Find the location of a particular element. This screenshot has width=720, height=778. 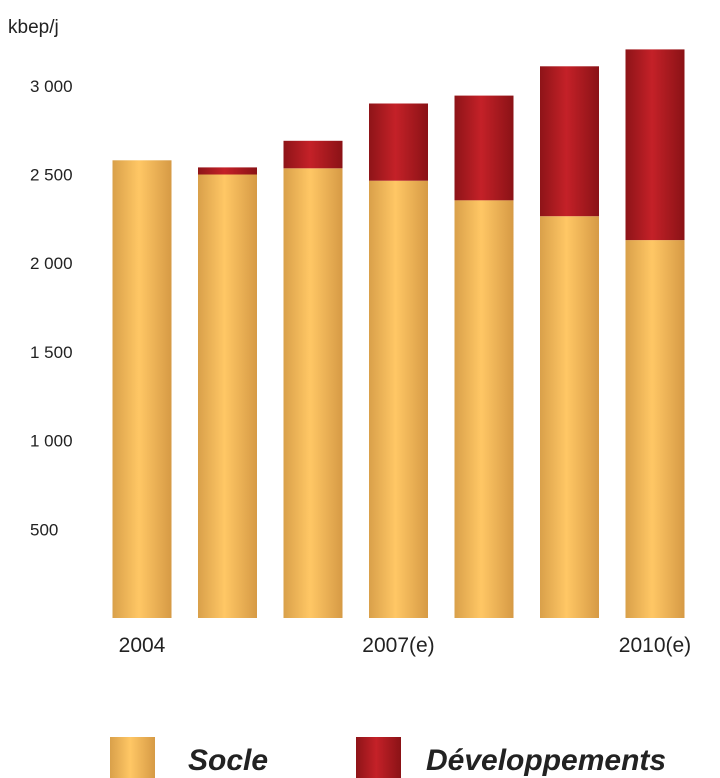

x-tick-label: 2007(e) is located at coordinates (398, 645).